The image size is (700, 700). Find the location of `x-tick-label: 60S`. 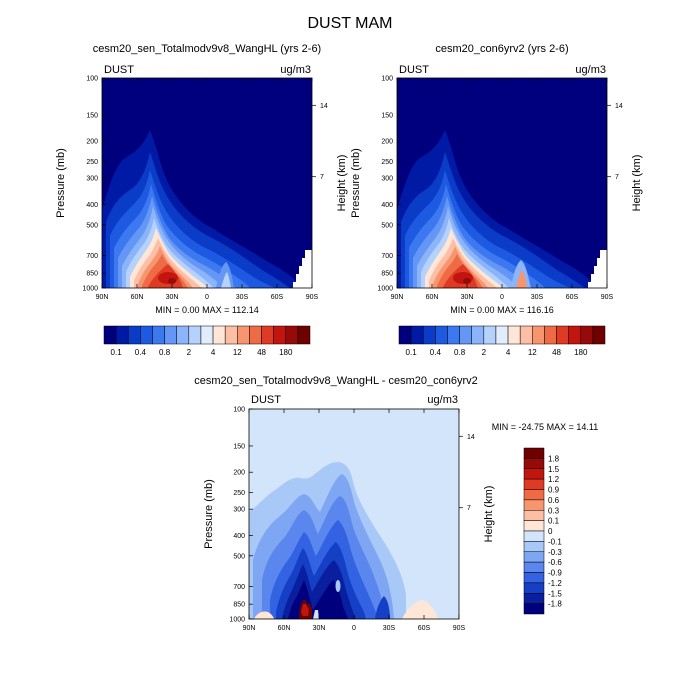

x-tick-label: 60S is located at coordinates (277, 297).